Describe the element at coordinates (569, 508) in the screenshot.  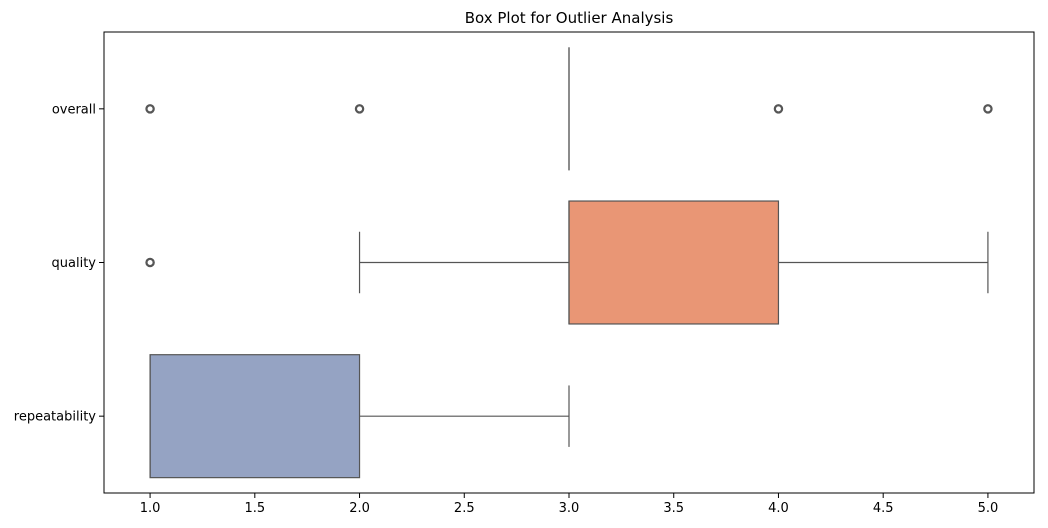
I see `x-tick-label: 3.0` at that location.